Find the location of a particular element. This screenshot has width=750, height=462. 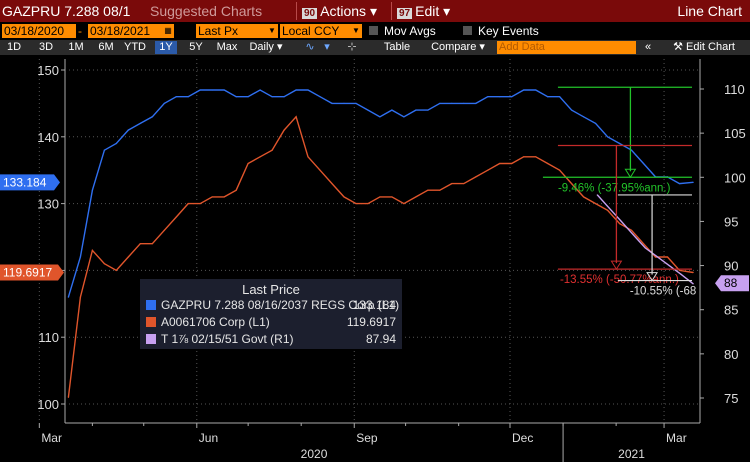

edit-menu: 97 Edit ▾ is located at coordinates (423, 11).